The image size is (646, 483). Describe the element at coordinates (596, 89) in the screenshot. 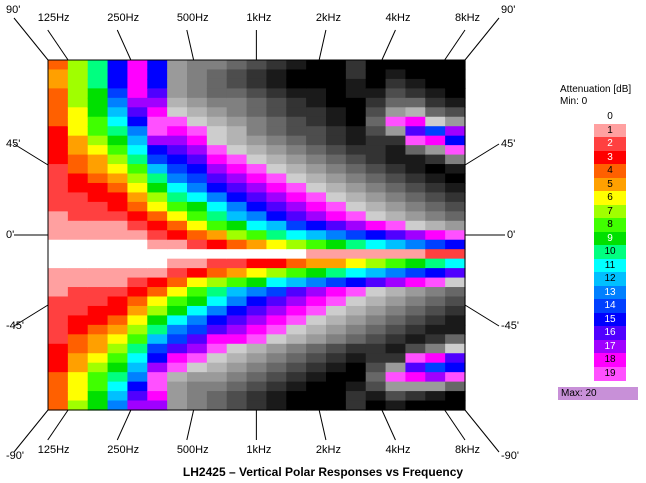

I see `legend-title: Attenuation [dB]` at that location.